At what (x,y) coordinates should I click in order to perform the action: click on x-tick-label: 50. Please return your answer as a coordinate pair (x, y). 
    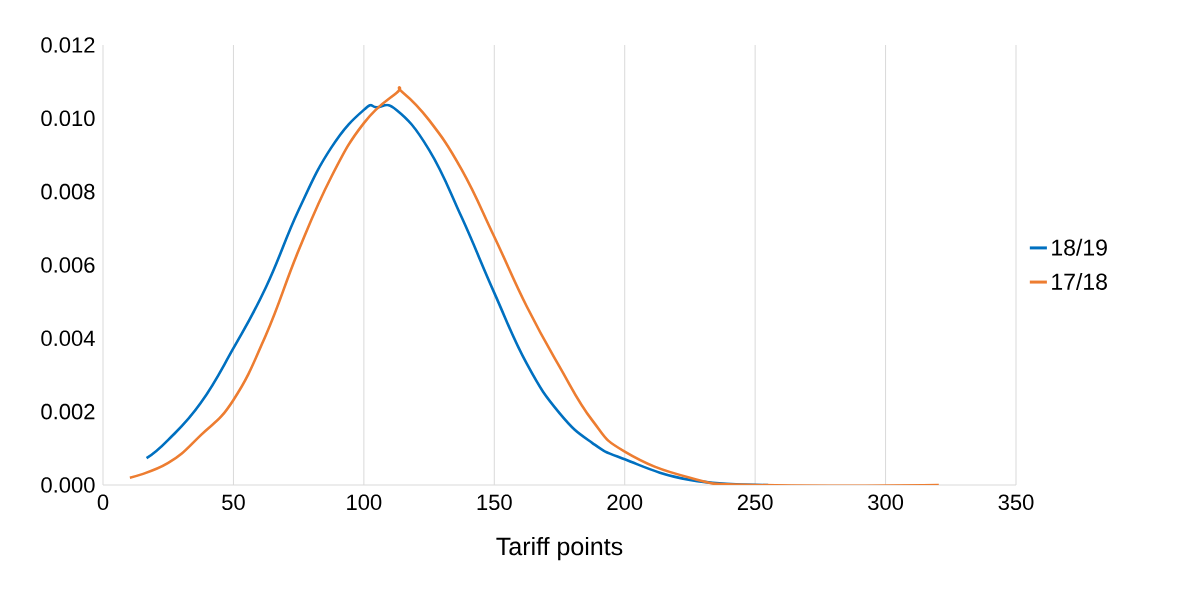
    Looking at the image, I should click on (233, 502).